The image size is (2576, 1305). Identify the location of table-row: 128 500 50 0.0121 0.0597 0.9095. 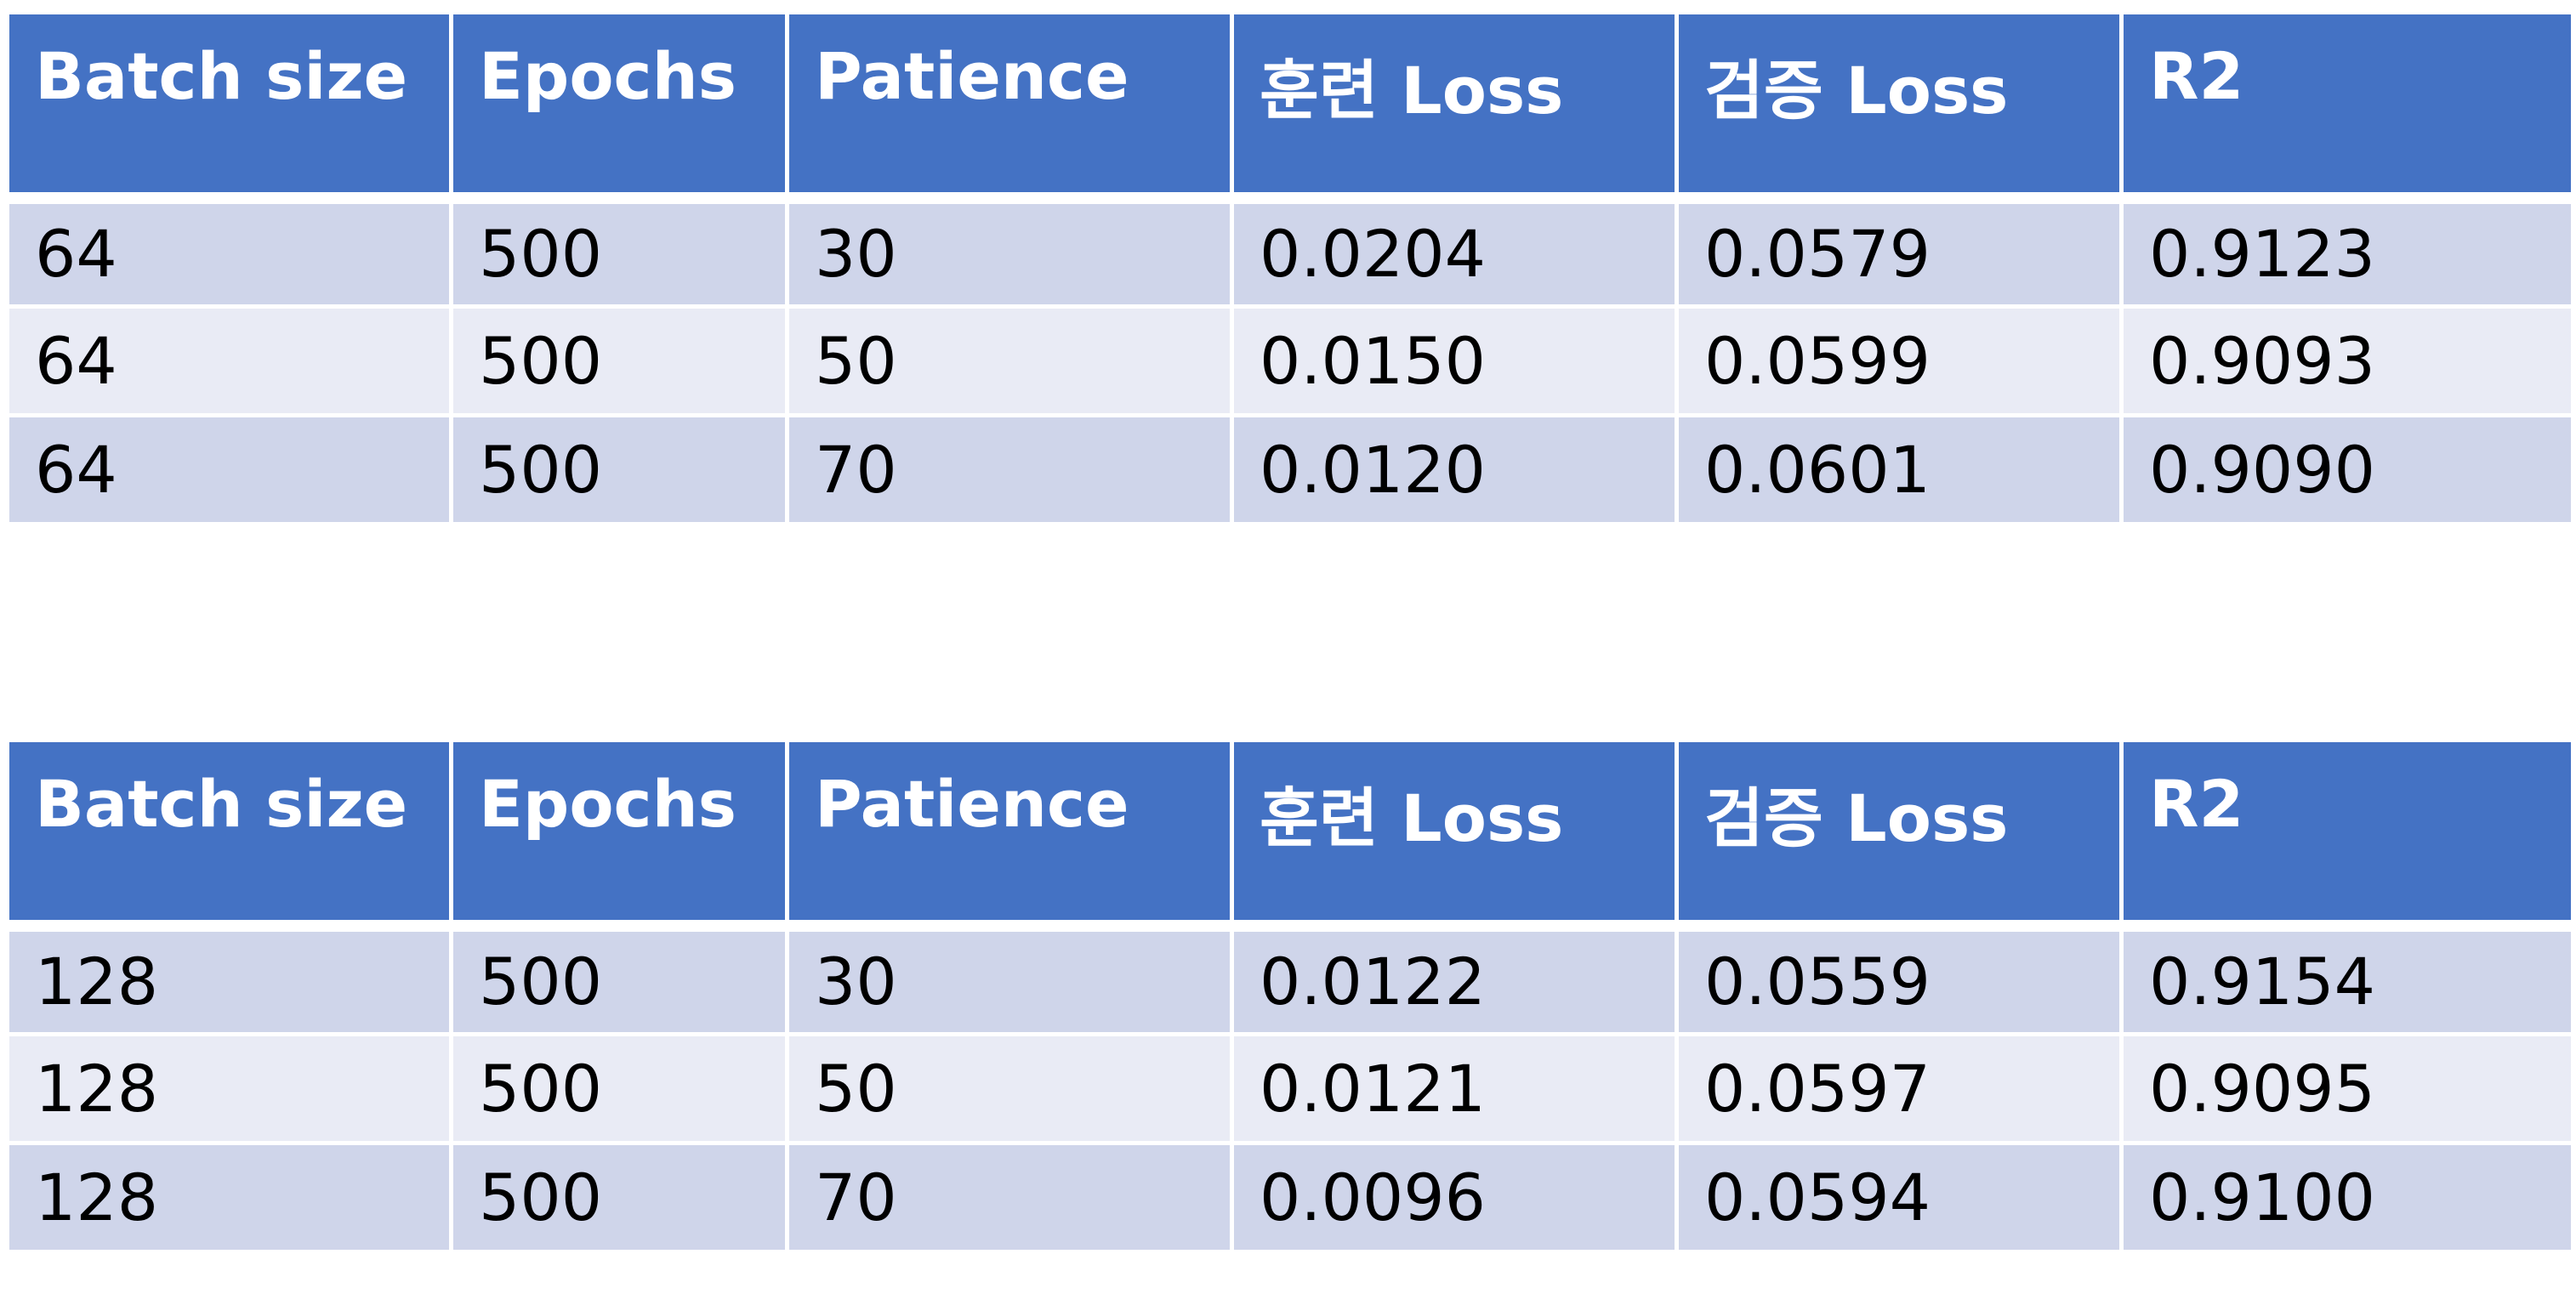
(1290, 1088).